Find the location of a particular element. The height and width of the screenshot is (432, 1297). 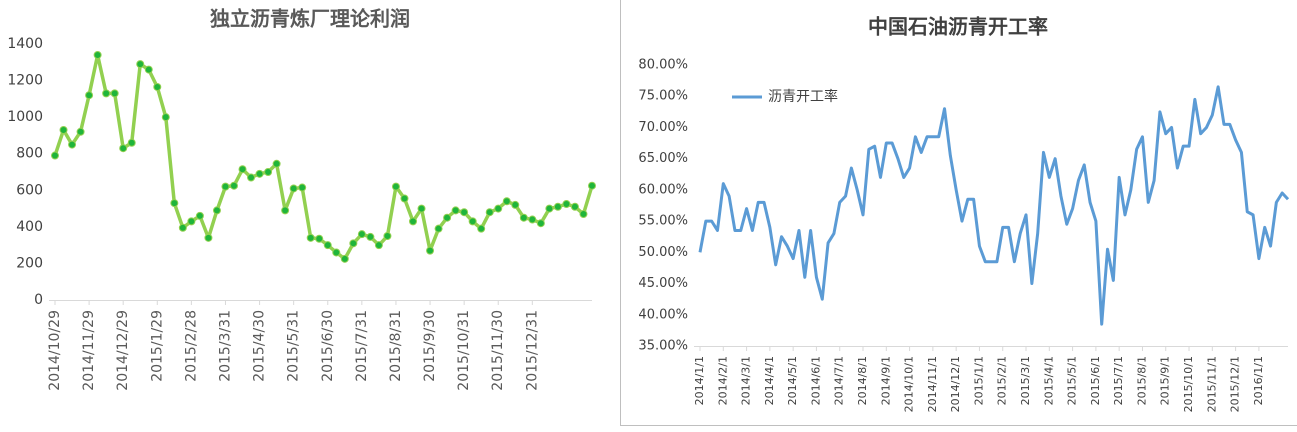

x-tick-label: 2014/12/1 is located at coordinates (955, 384).